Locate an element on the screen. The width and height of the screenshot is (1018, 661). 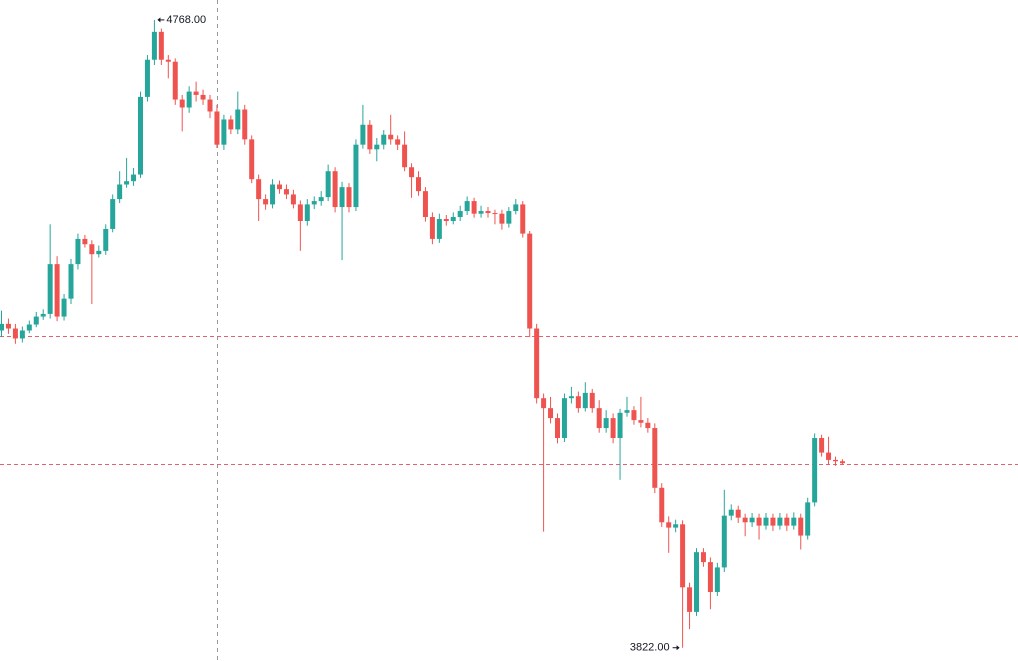
annotation-label: 3822.00 is located at coordinates (650, 648).